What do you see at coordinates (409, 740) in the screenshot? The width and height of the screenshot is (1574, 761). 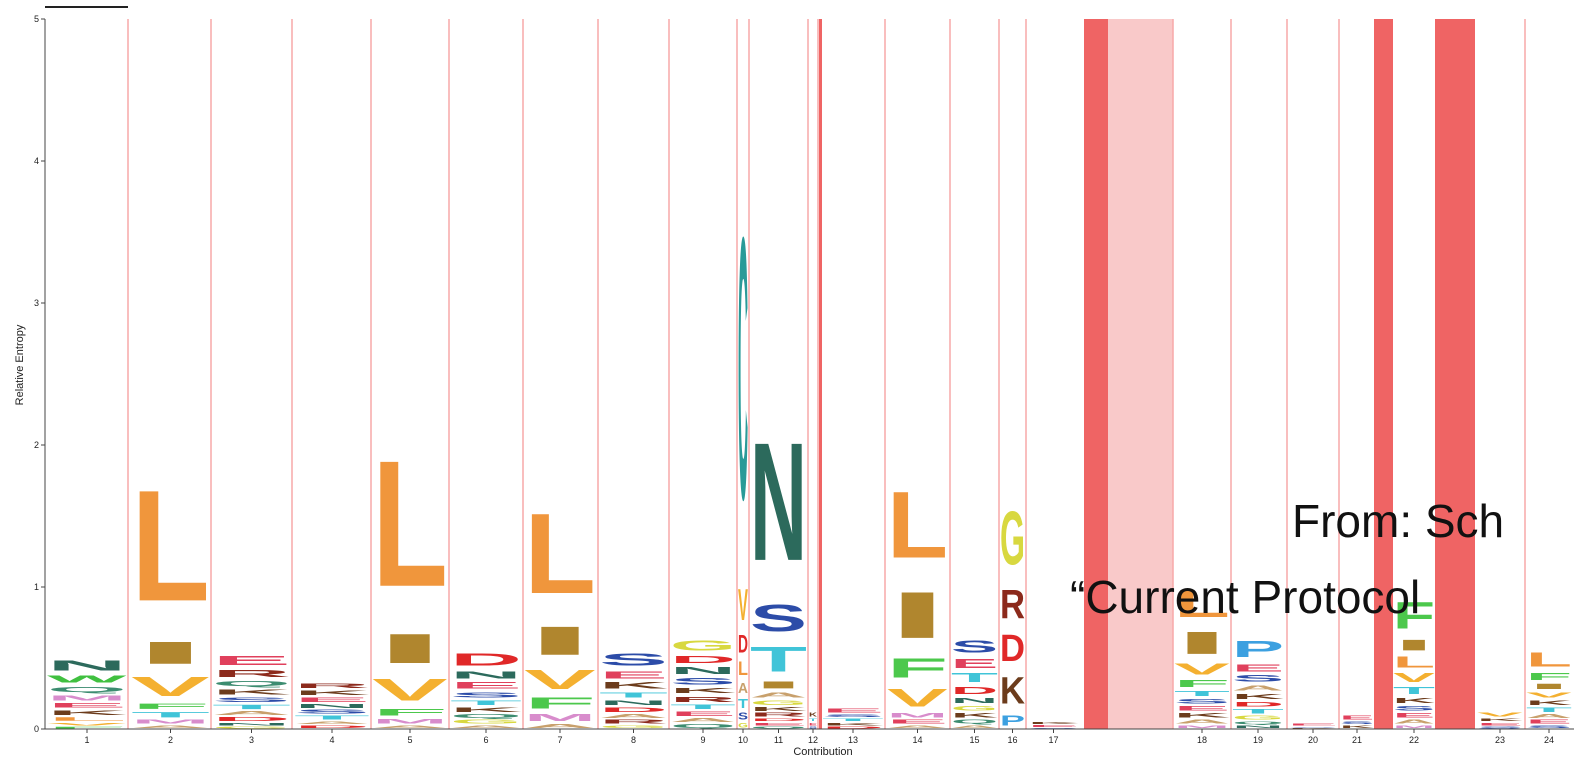 I see `x-tick-label: 5` at bounding box center [409, 740].